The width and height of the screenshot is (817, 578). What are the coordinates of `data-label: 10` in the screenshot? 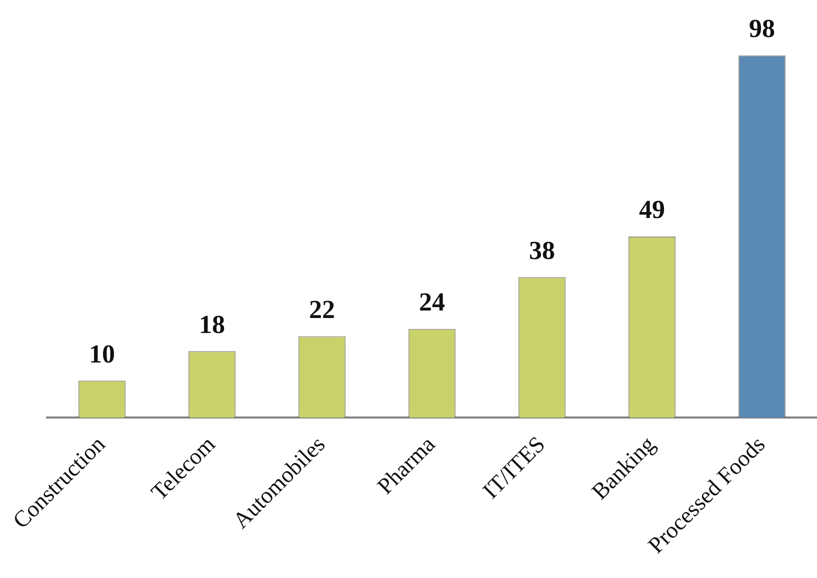 It's located at (102, 353).